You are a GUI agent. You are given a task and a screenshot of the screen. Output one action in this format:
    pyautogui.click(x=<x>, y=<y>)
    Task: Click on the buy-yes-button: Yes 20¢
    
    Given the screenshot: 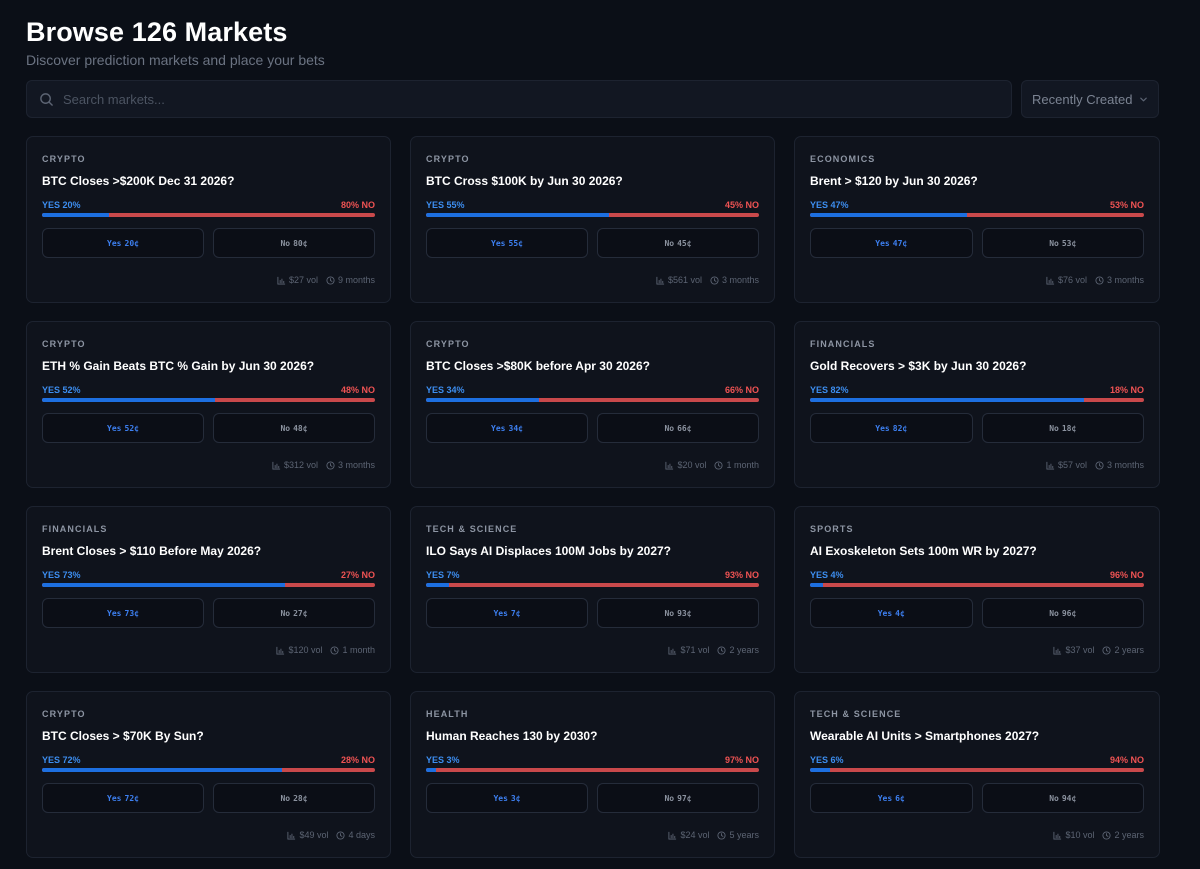 What is the action you would take?
    pyautogui.click(x=123, y=243)
    